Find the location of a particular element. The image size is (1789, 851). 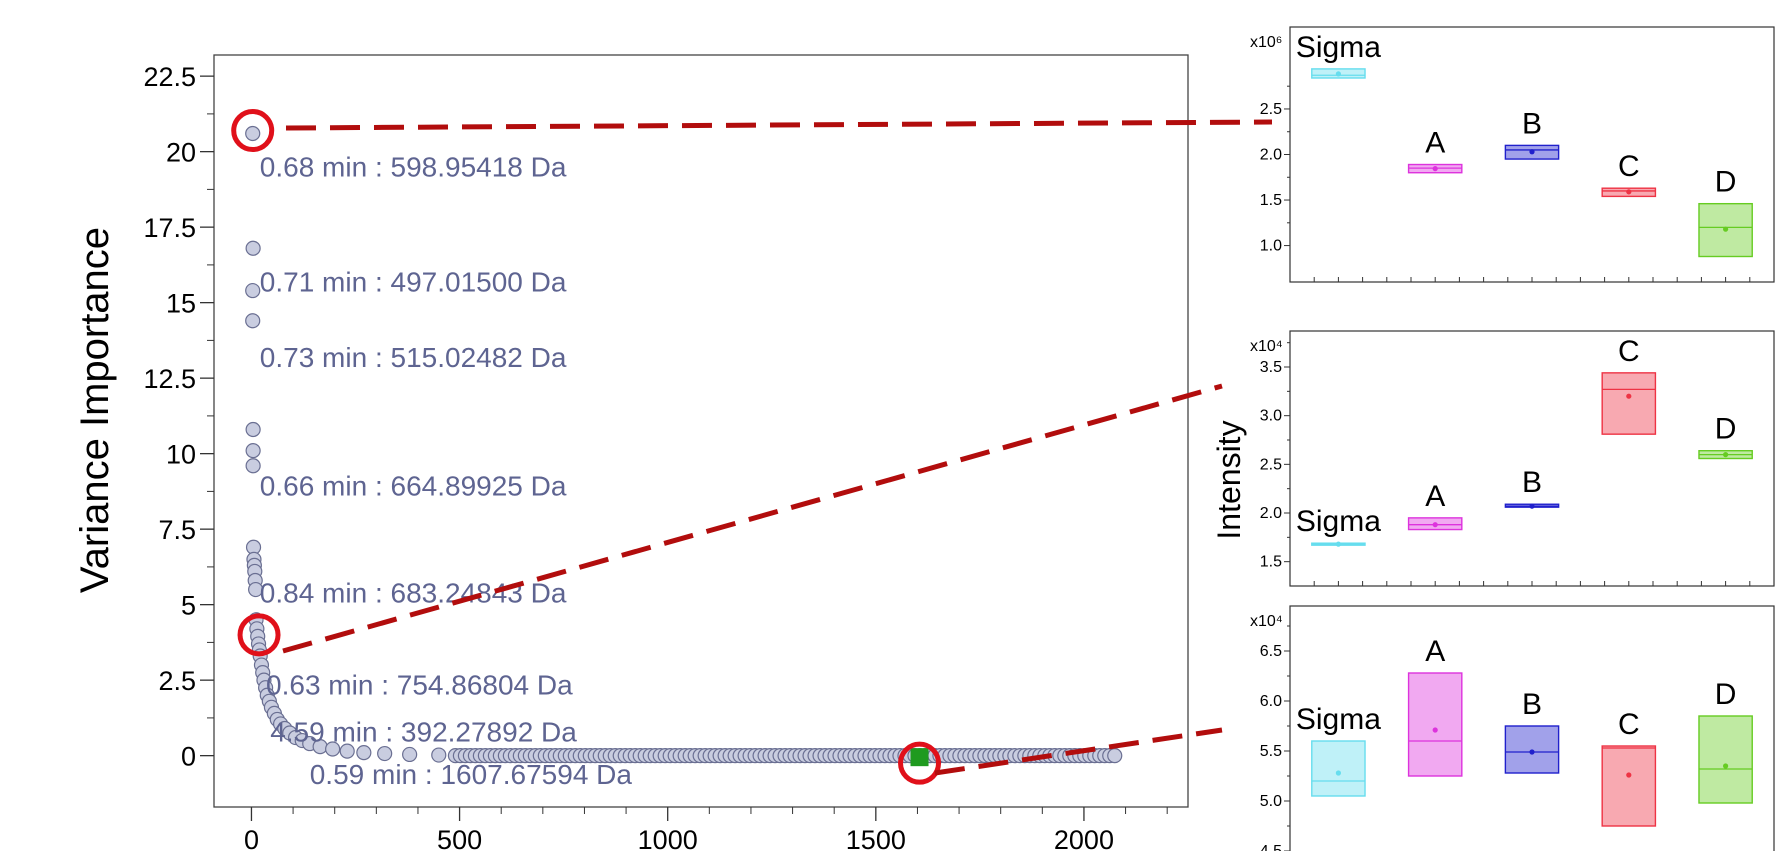

x-tick-label: 1000 is located at coordinates (668, 838).